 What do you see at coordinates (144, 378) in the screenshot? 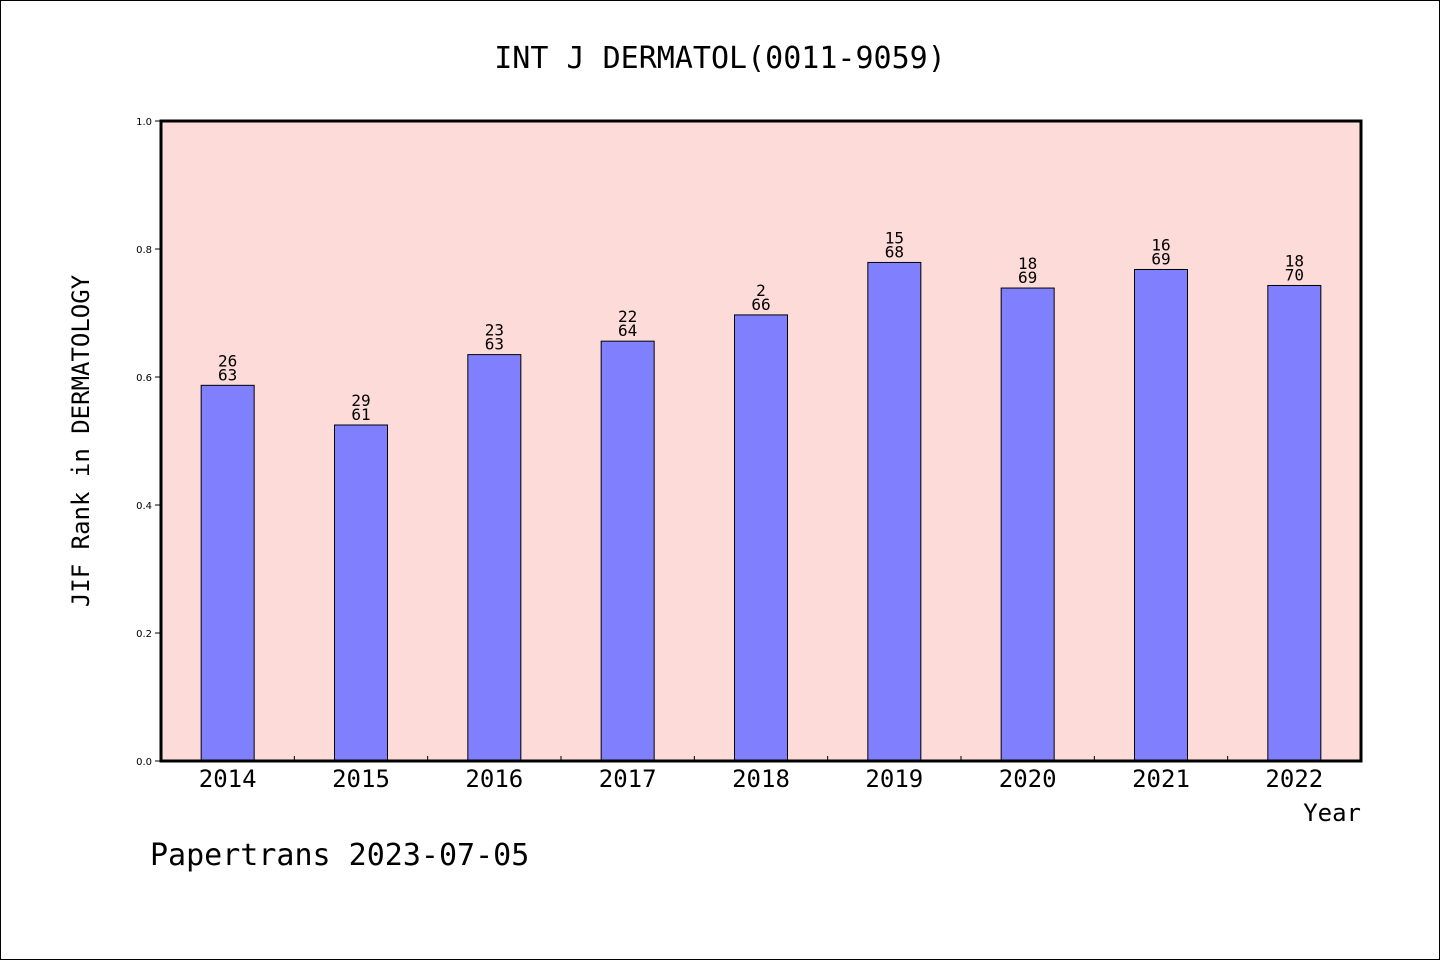
I see `y-tick-label: 0.6` at bounding box center [144, 378].